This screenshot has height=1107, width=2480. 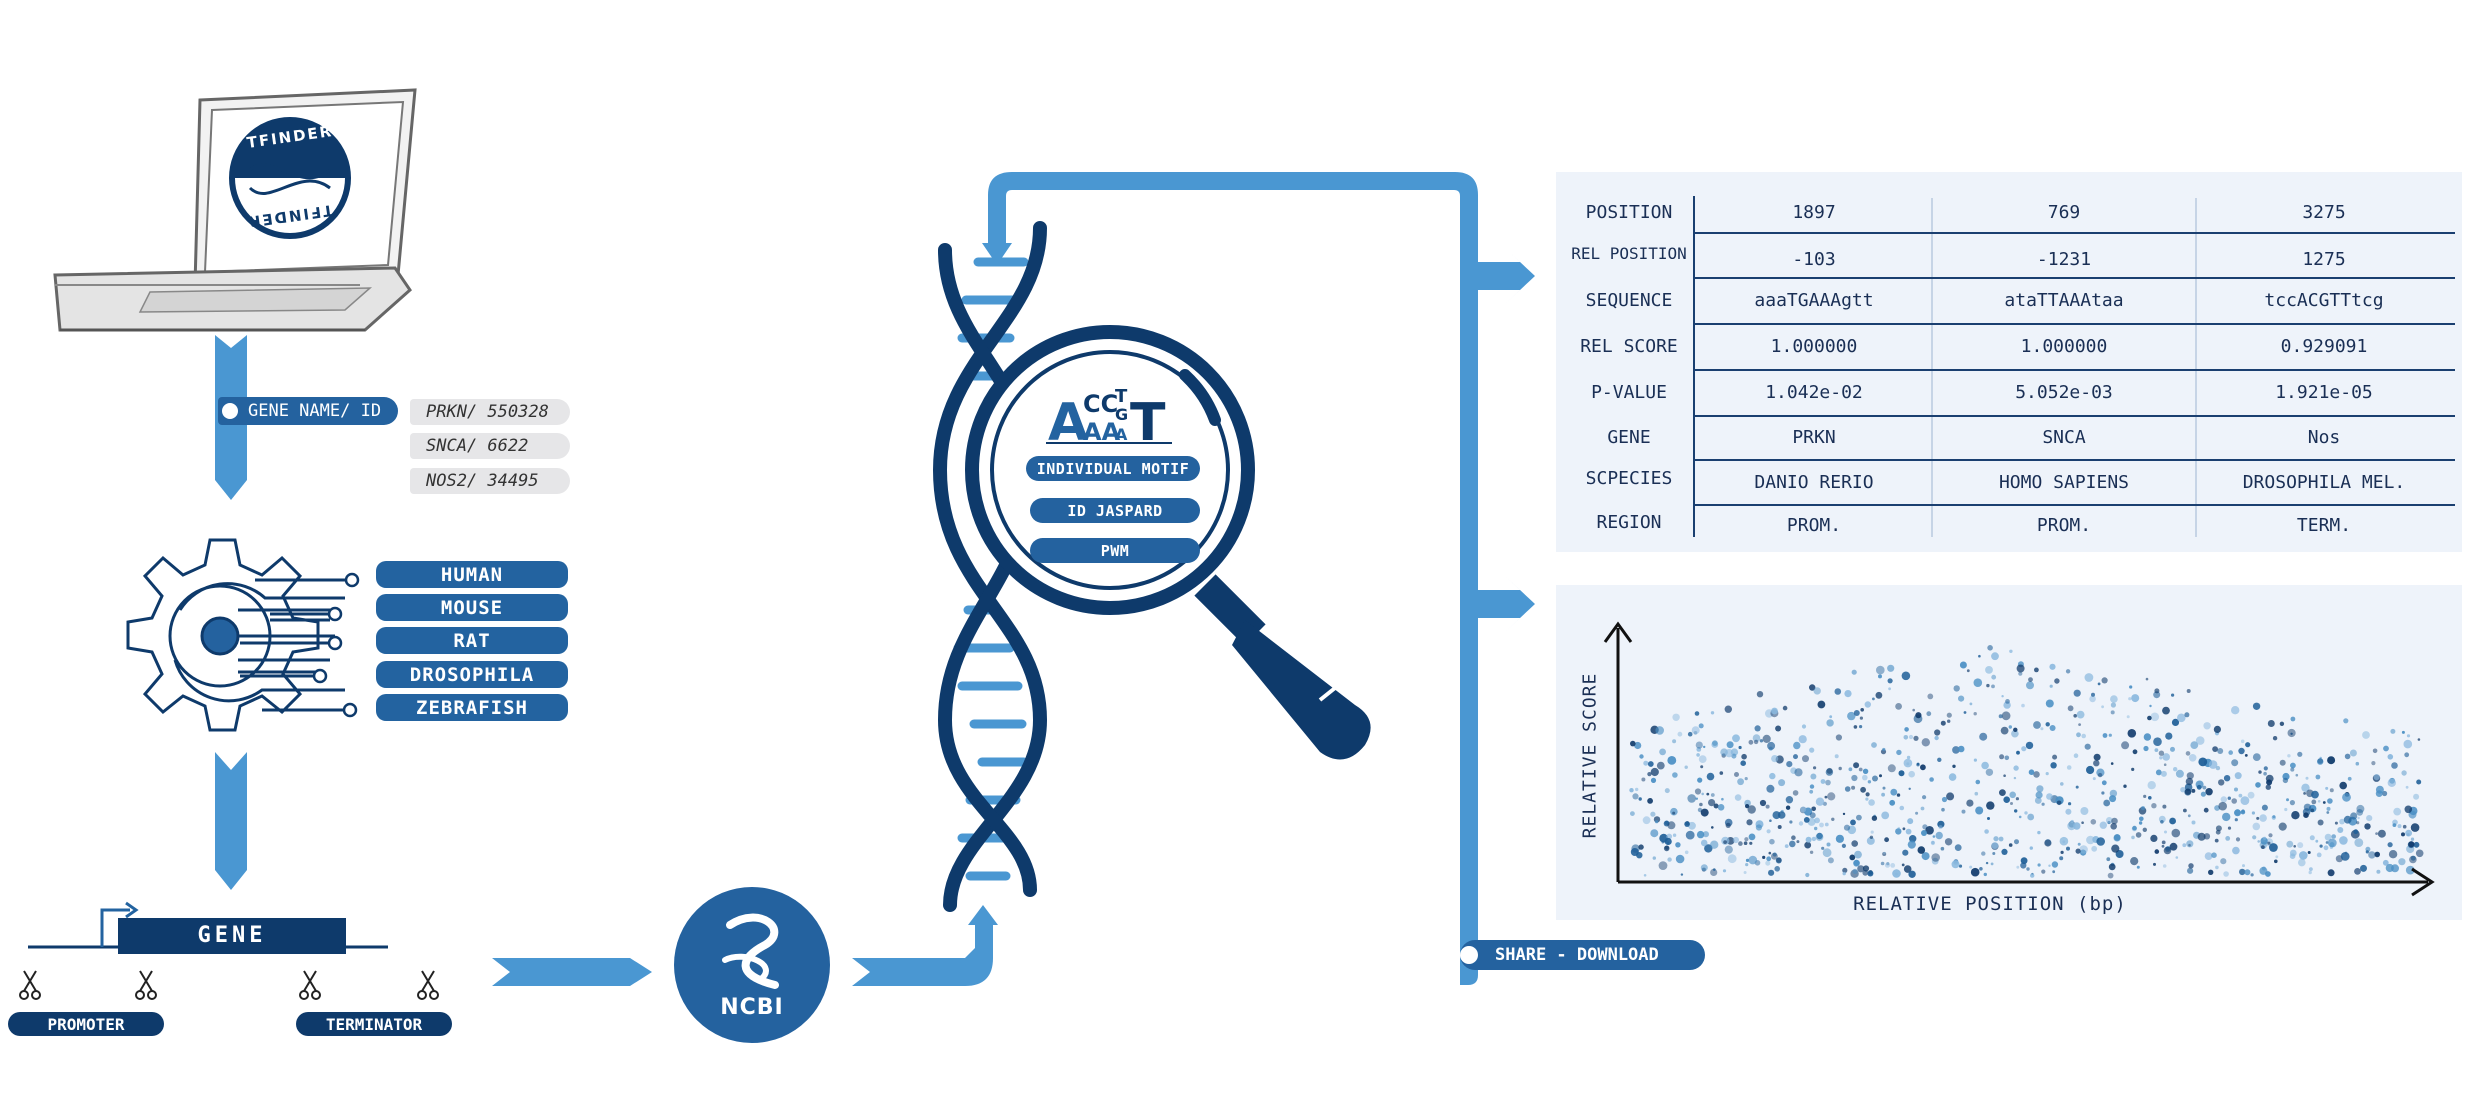 What do you see at coordinates (472, 607) in the screenshot?
I see `species-mouse: MOUSE` at bounding box center [472, 607].